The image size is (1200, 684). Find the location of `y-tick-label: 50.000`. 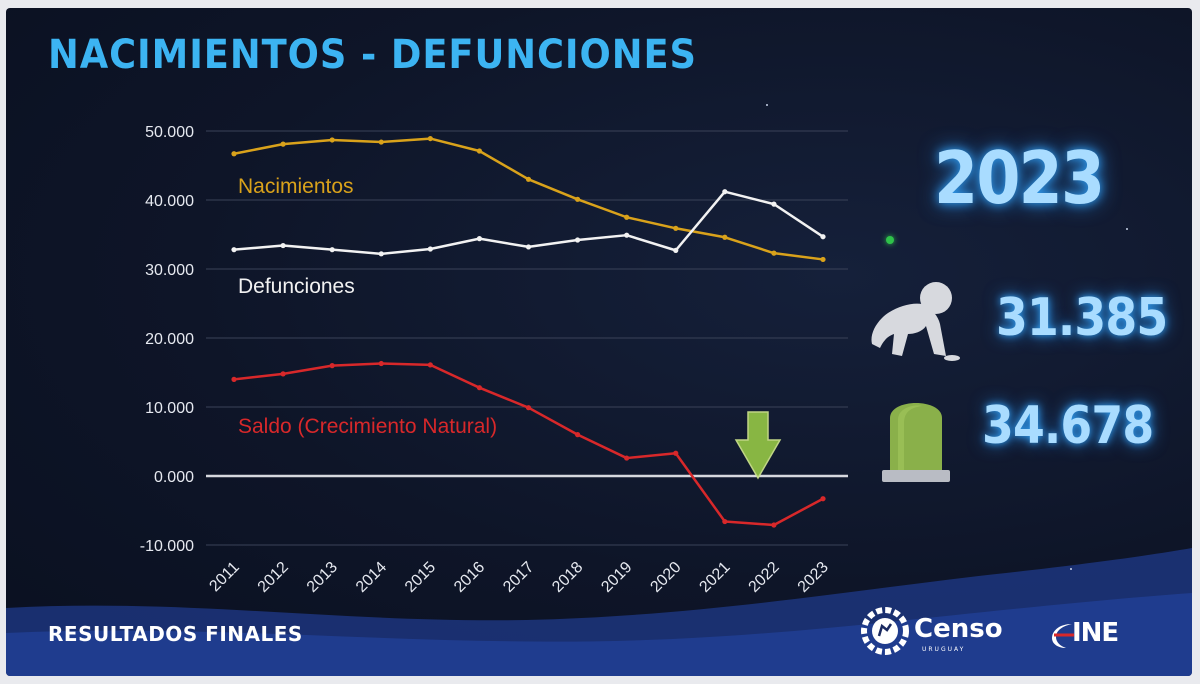

y-tick-label: 50.000 is located at coordinates (169, 132).